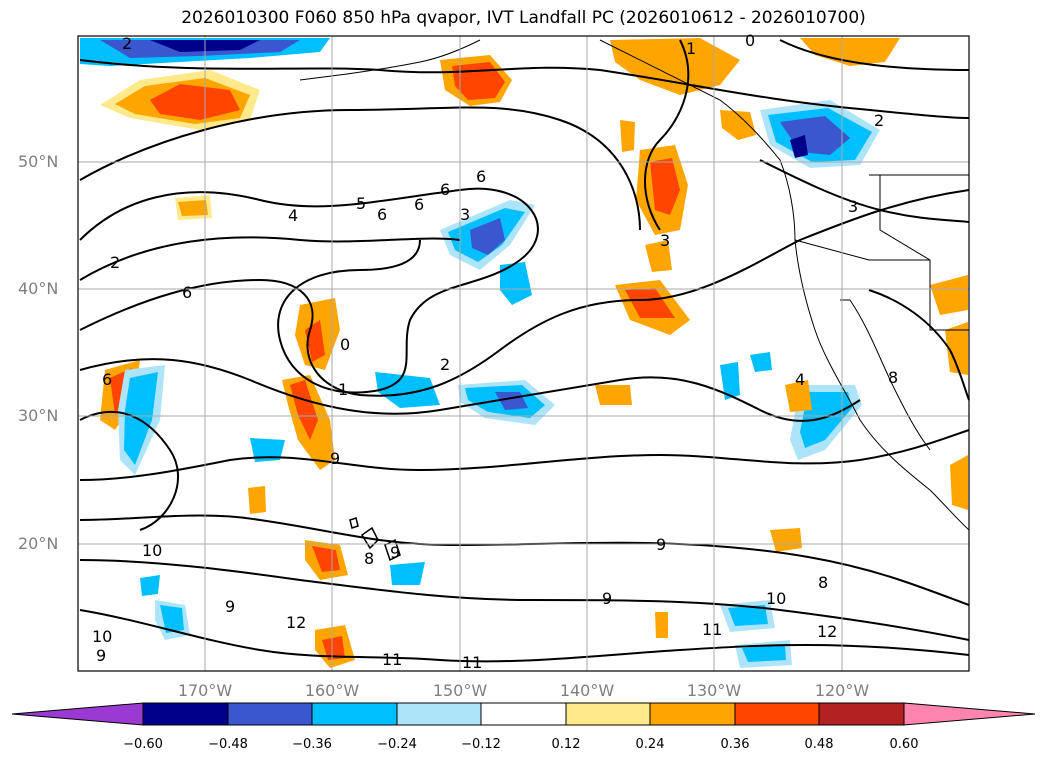 The width and height of the screenshot is (1047, 765). What do you see at coordinates (969, 714) in the screenshot?
I see `colorbar-extend-right` at bounding box center [969, 714].